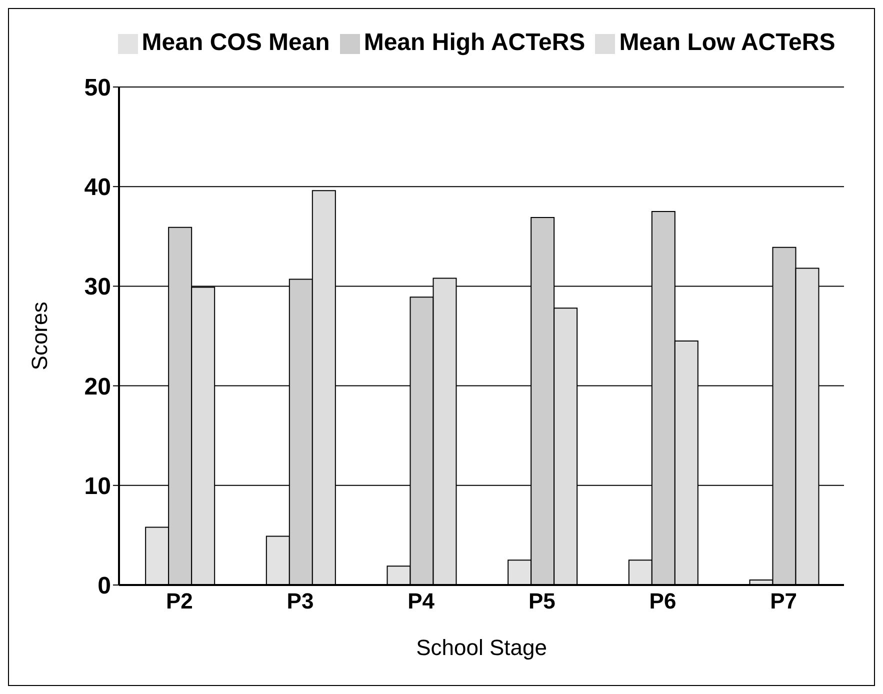 Image resolution: width=883 pixels, height=694 pixels. Describe the element at coordinates (39, 336) in the screenshot. I see `y-axis-title: Scores` at that location.